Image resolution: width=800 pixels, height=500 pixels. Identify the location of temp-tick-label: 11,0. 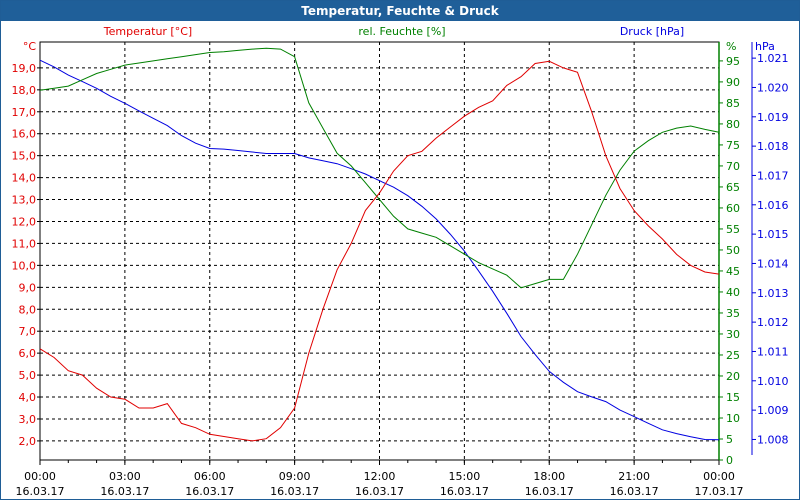
(24, 243).